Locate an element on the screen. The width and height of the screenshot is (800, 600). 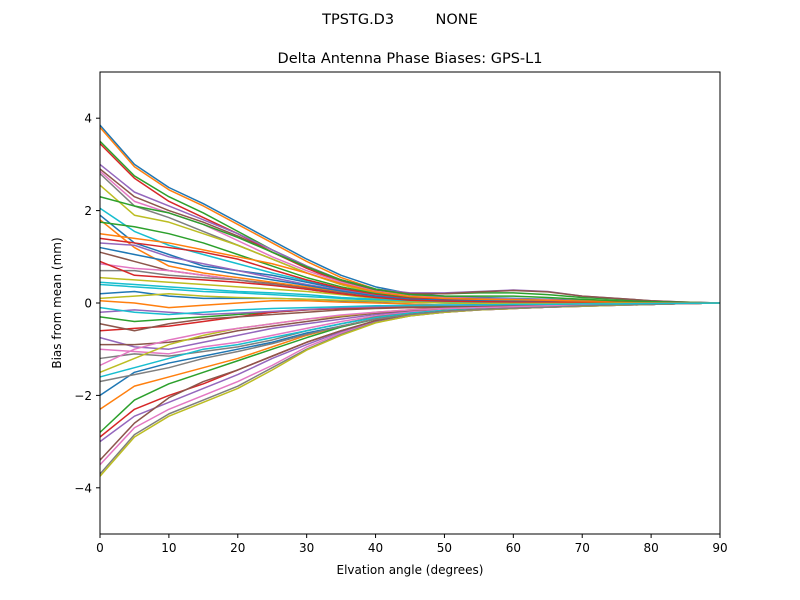
y-tick-label: 2 is located at coordinates (88, 211).